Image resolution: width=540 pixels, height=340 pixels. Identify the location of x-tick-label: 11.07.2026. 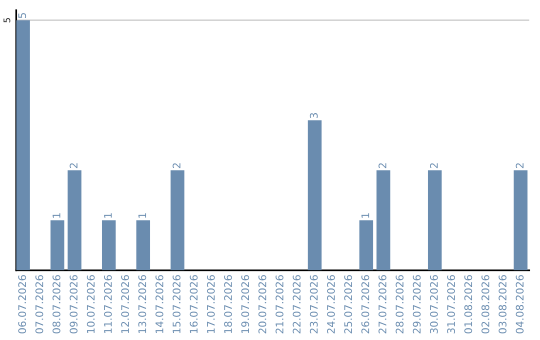
(108, 304).